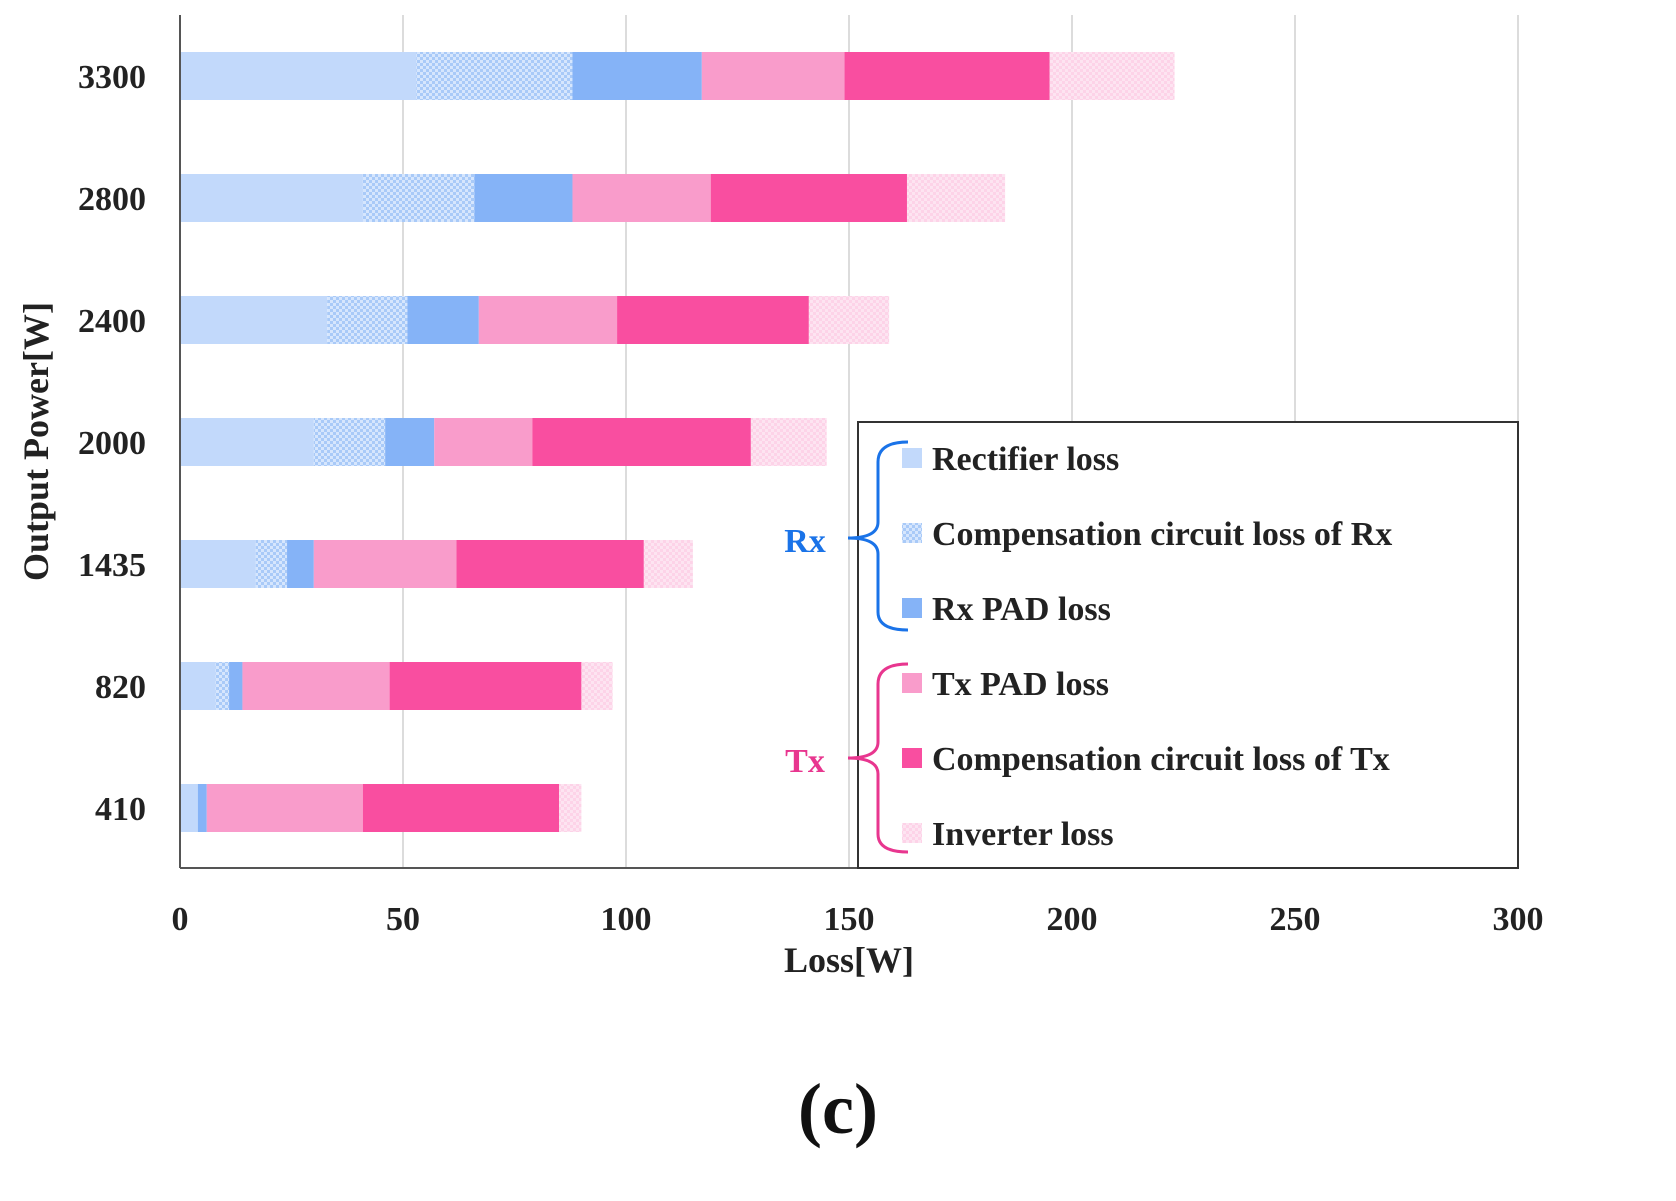 This screenshot has height=1201, width=1676. What do you see at coordinates (1518, 919) in the screenshot?
I see `x-tick-label: 300` at bounding box center [1518, 919].